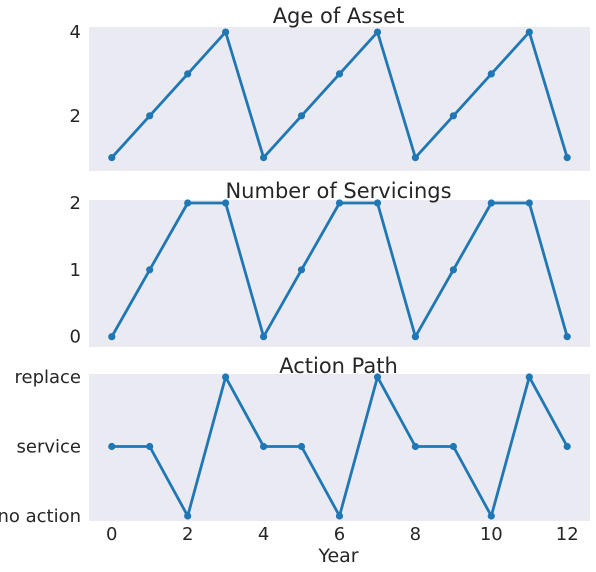 Image resolution: width=596 pixels, height=572 pixels. I want to click on x-tick-label-6: 6, so click(339, 534).